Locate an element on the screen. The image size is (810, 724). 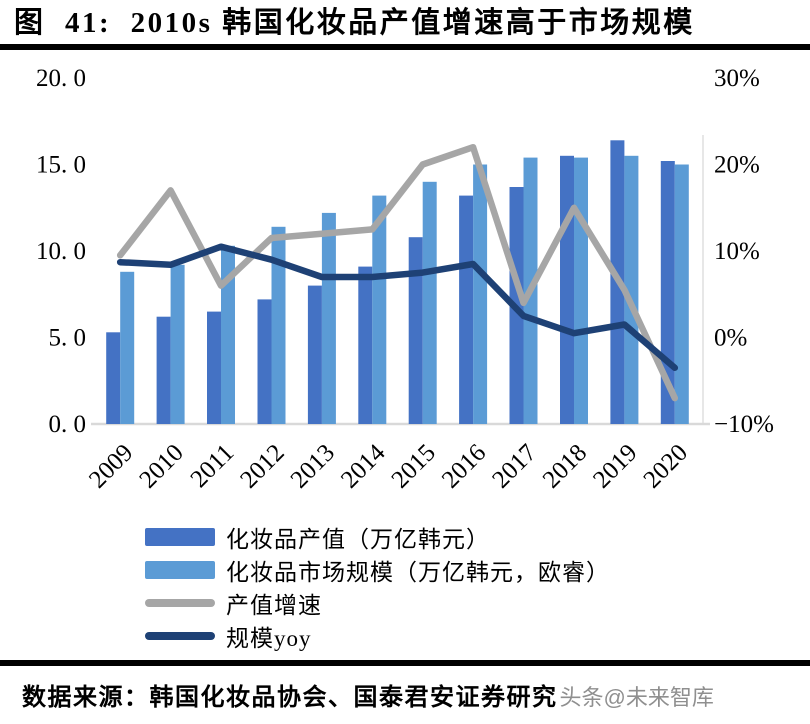
legend-swatch-production-bar is located at coordinates (180, 537).